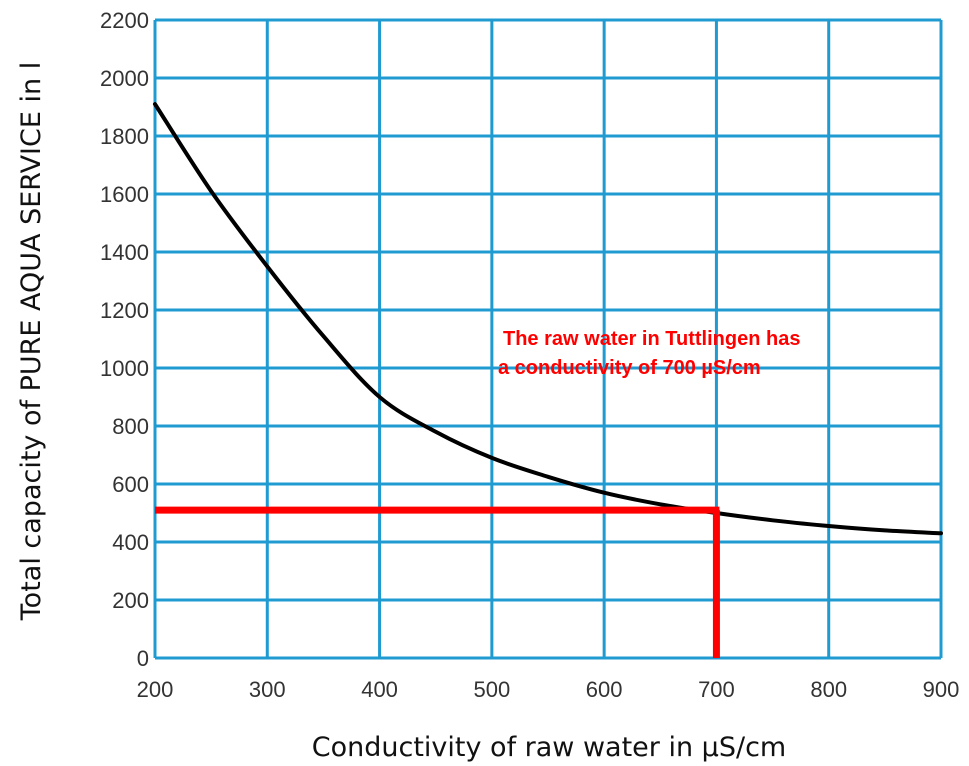 The height and width of the screenshot is (766, 969). What do you see at coordinates (124, 78) in the screenshot?
I see `y-tick-label-2000: 2000` at bounding box center [124, 78].